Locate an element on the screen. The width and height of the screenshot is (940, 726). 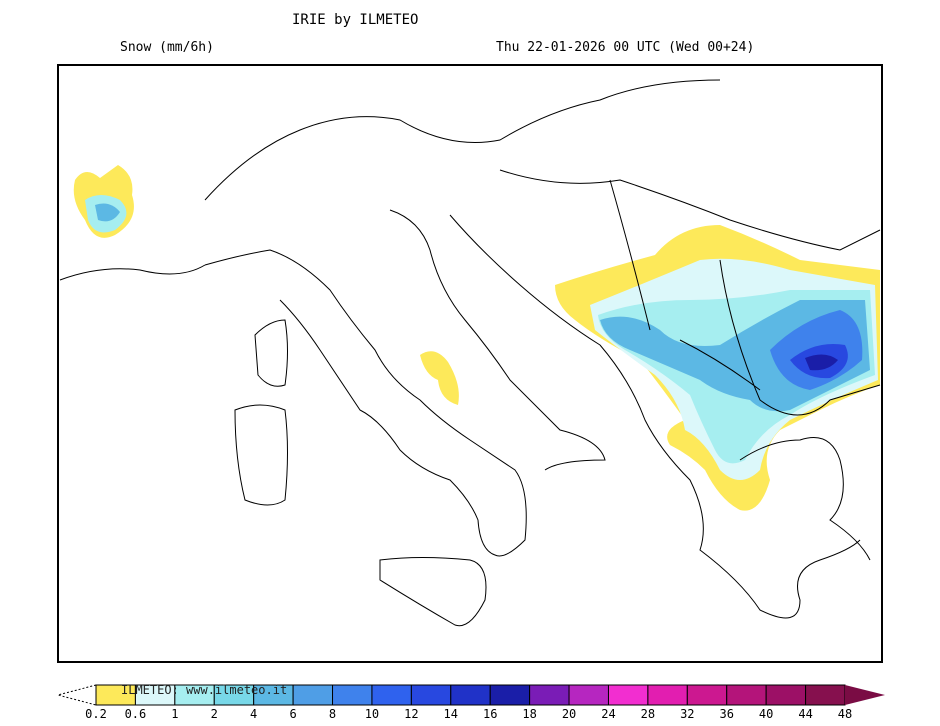
colorbar-tick-label: 20 is located at coordinates (569, 714).